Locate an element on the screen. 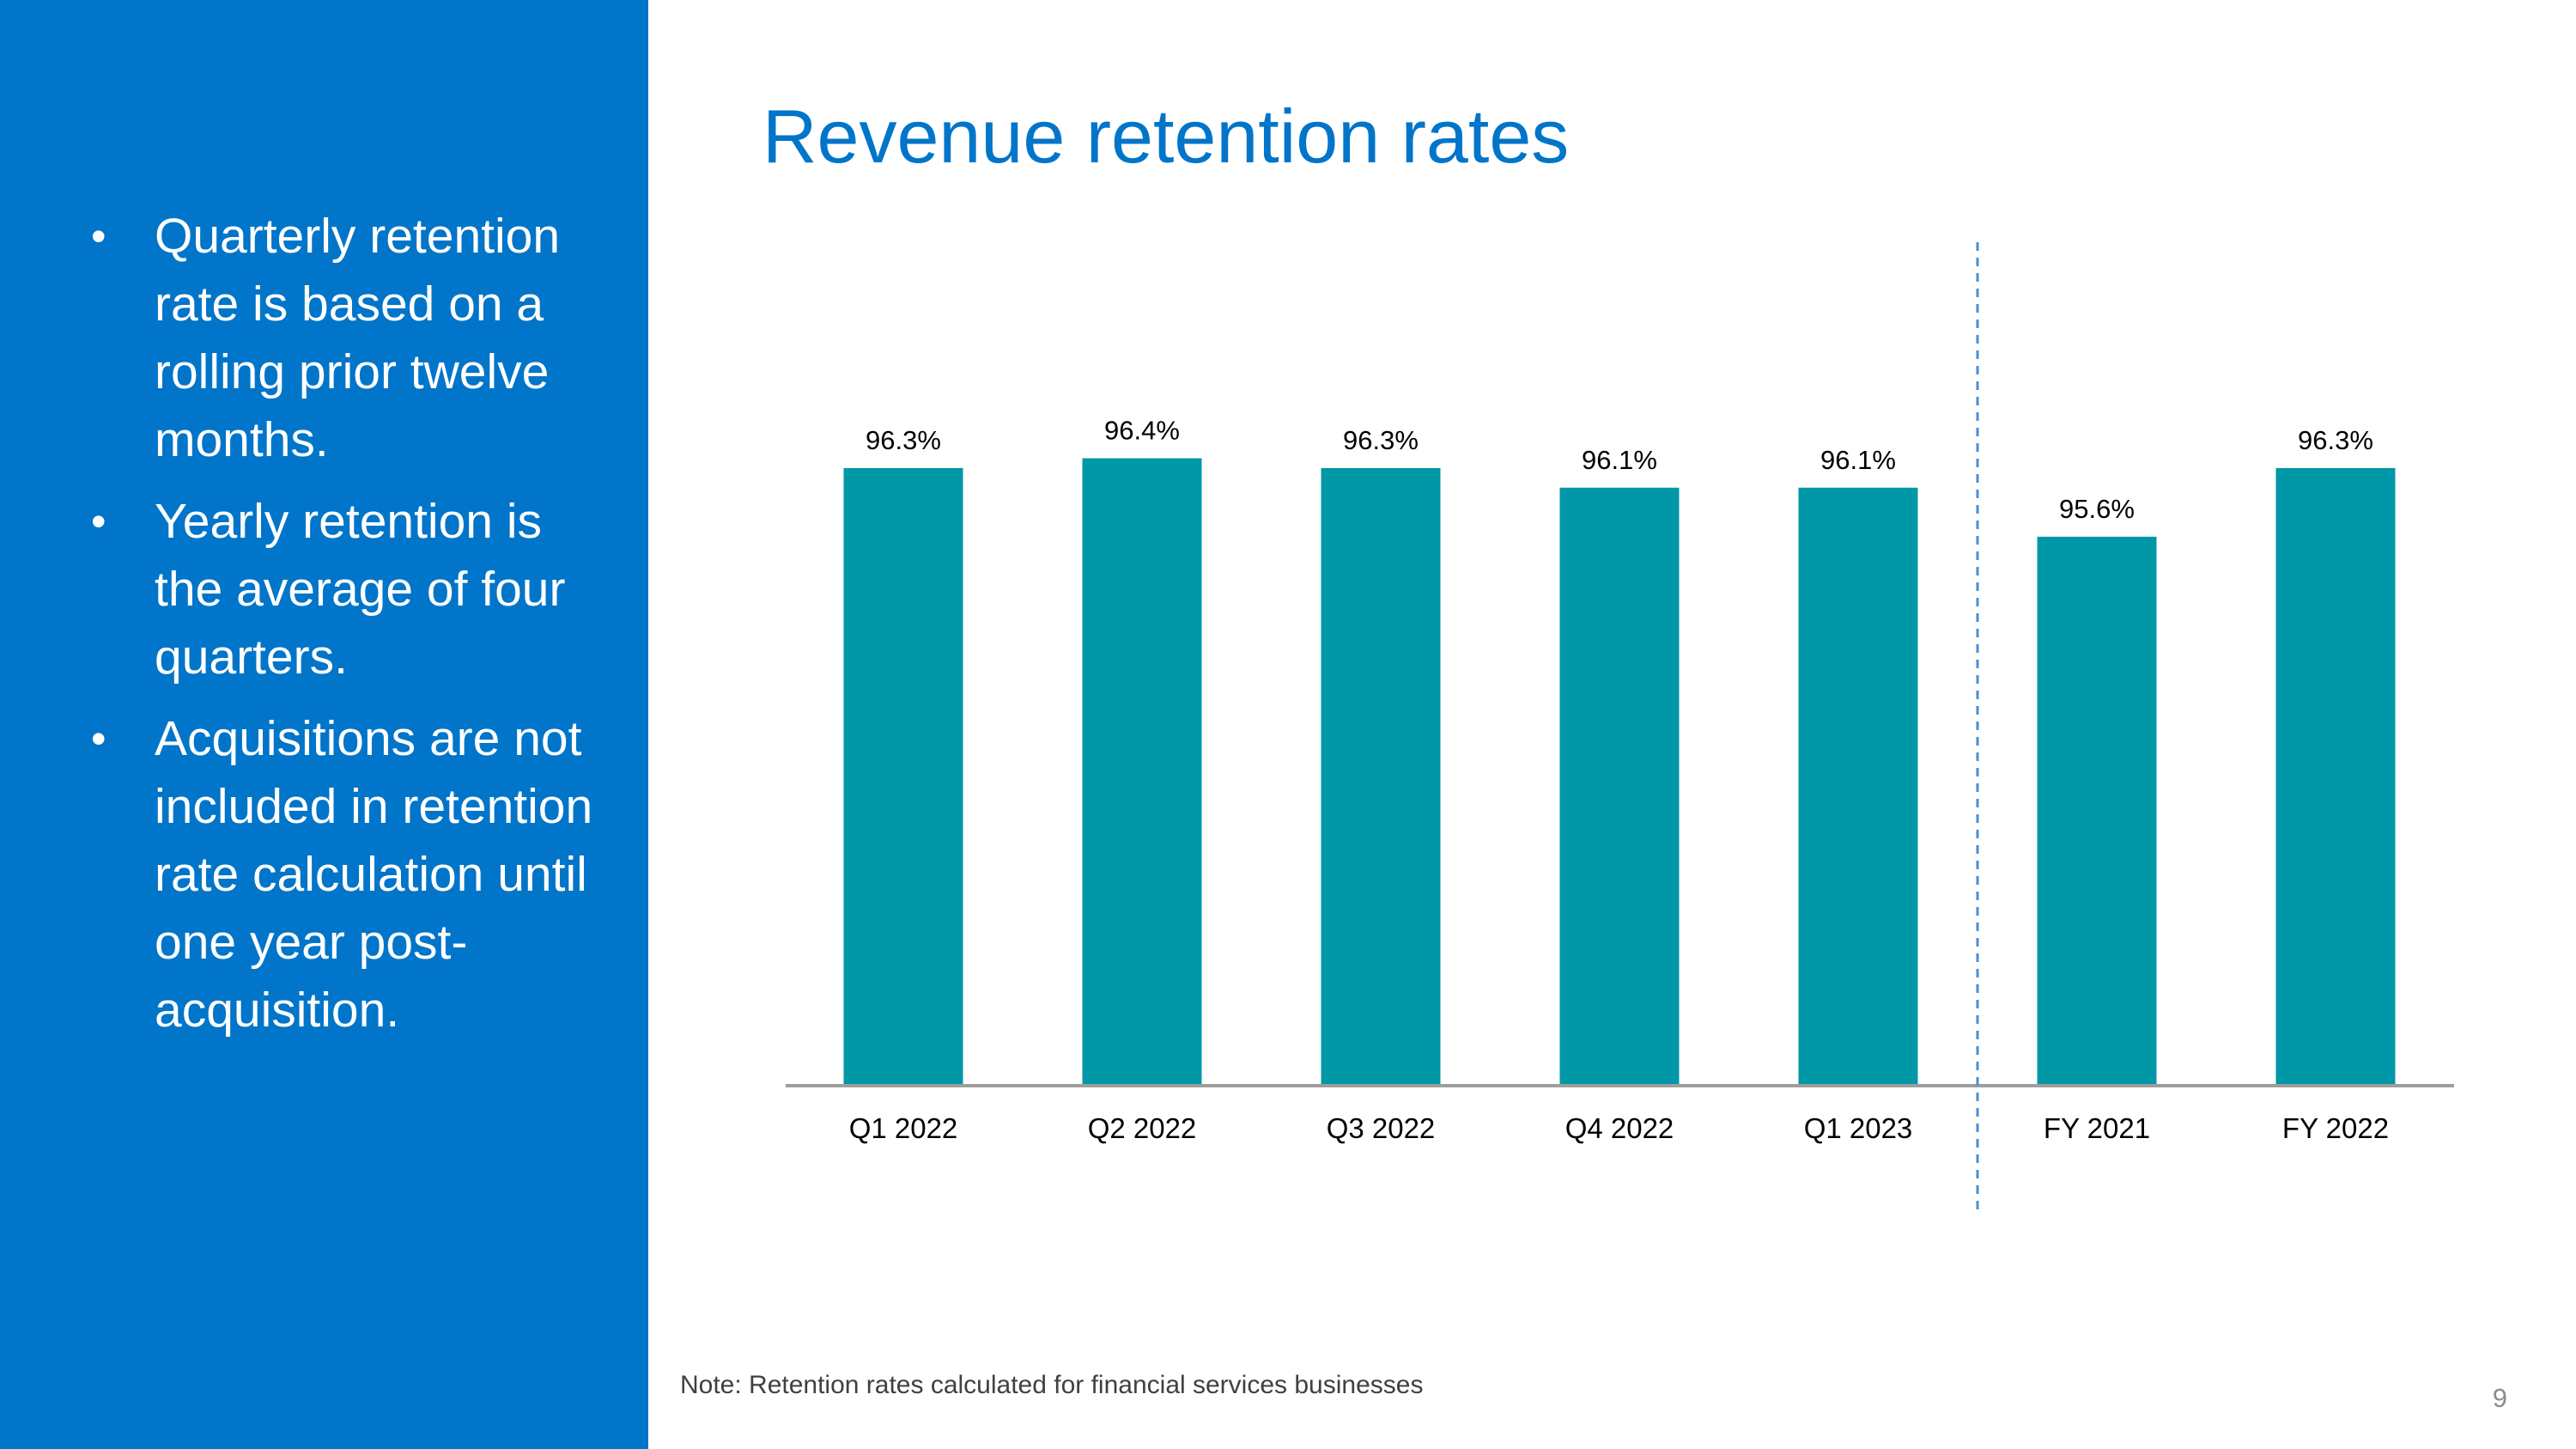  page-number: 9 is located at coordinates (2500, 1398).